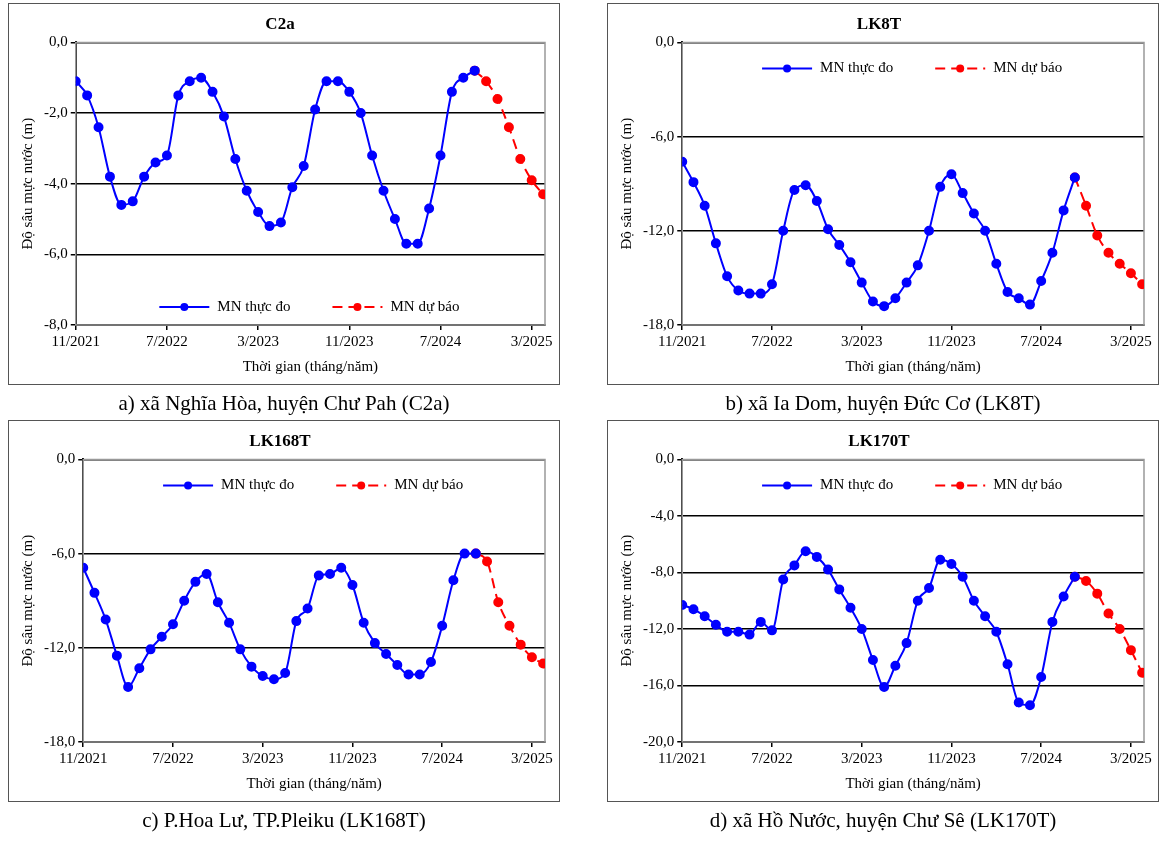 The height and width of the screenshot is (860, 1172). I want to click on x-tick-label: 11/2023, so click(352, 757).